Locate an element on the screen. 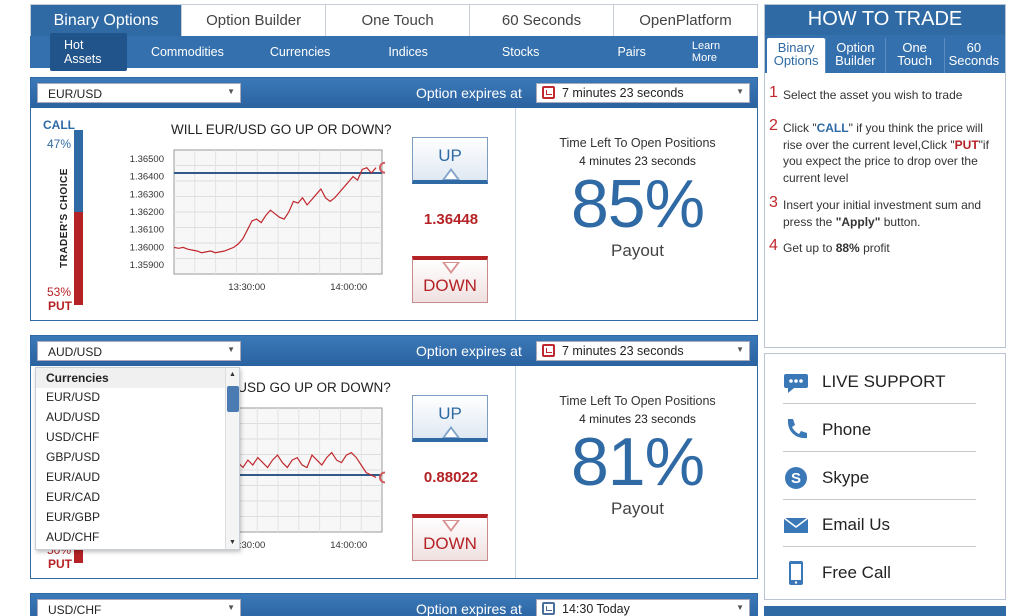  dropdown-item: GBP/USD is located at coordinates (73, 457).